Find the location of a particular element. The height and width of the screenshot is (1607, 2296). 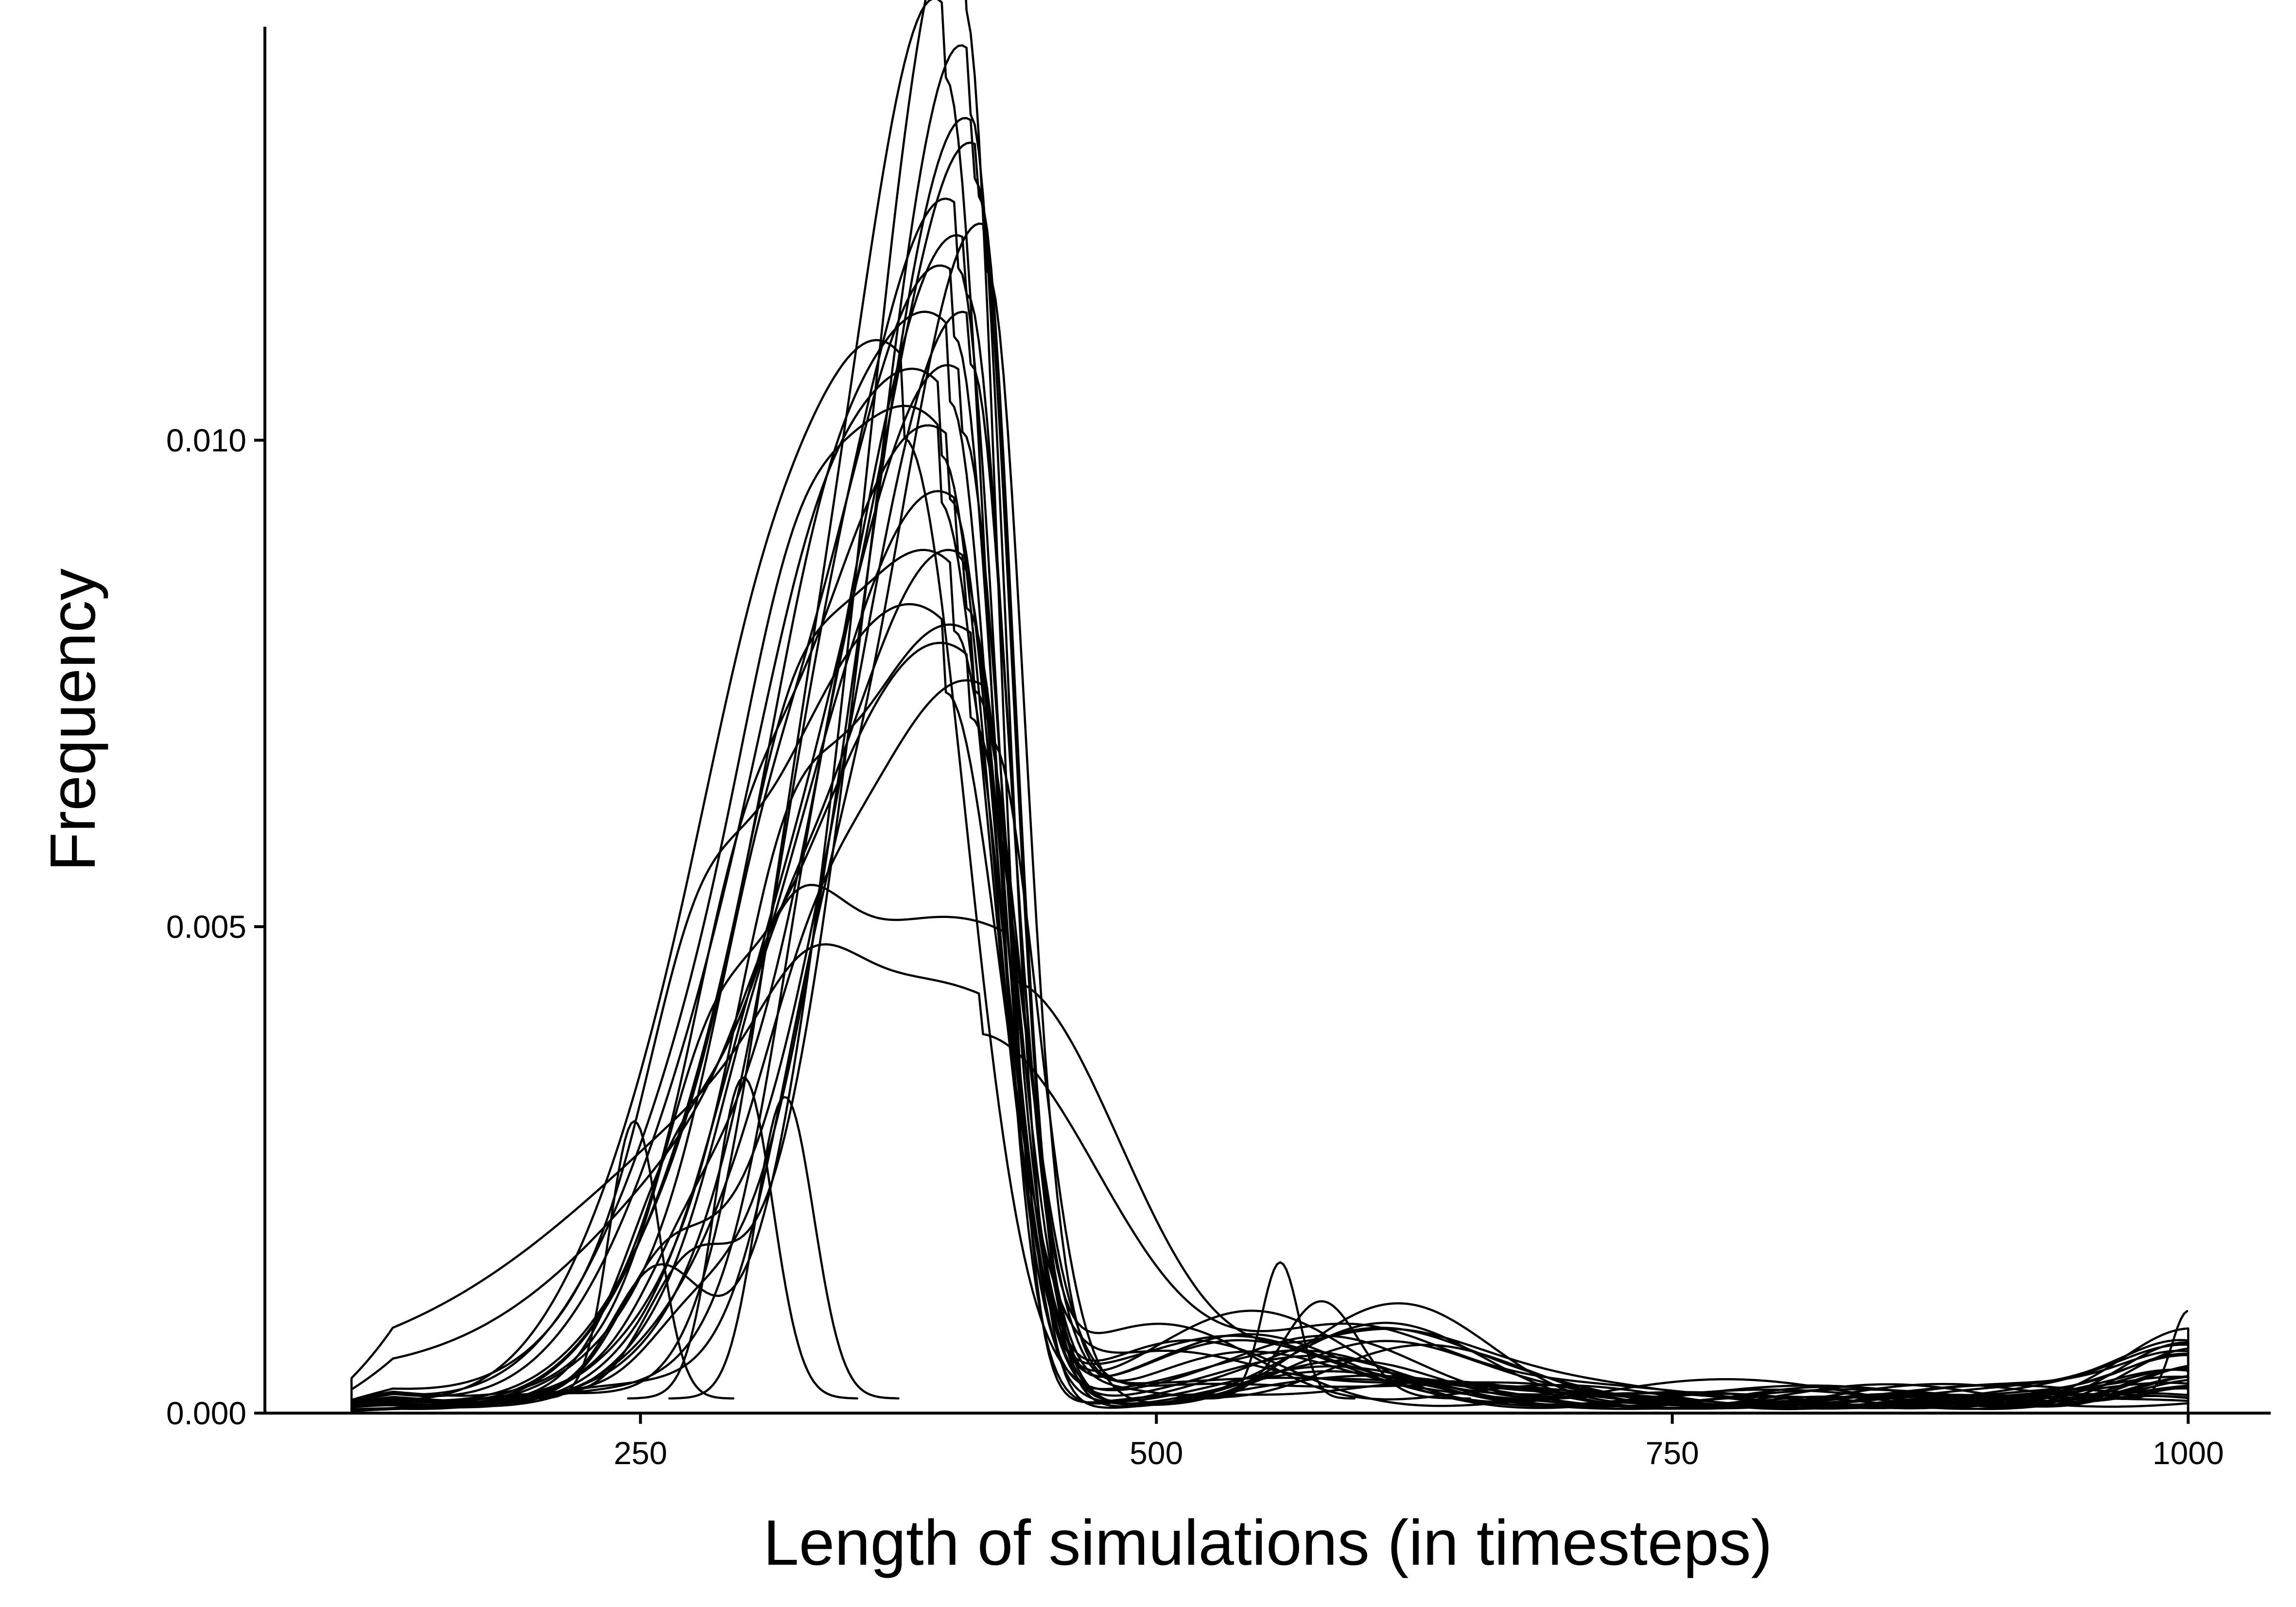

x-tick-label: 1000 is located at coordinates (2188, 1453).